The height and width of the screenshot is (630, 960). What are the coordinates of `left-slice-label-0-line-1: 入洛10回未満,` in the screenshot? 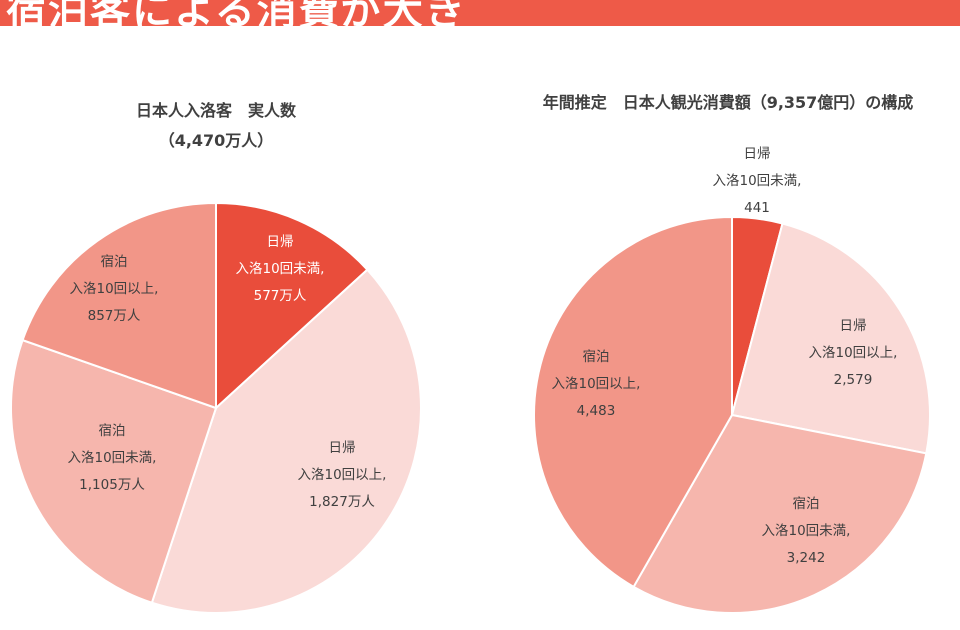 It's located at (280, 269).